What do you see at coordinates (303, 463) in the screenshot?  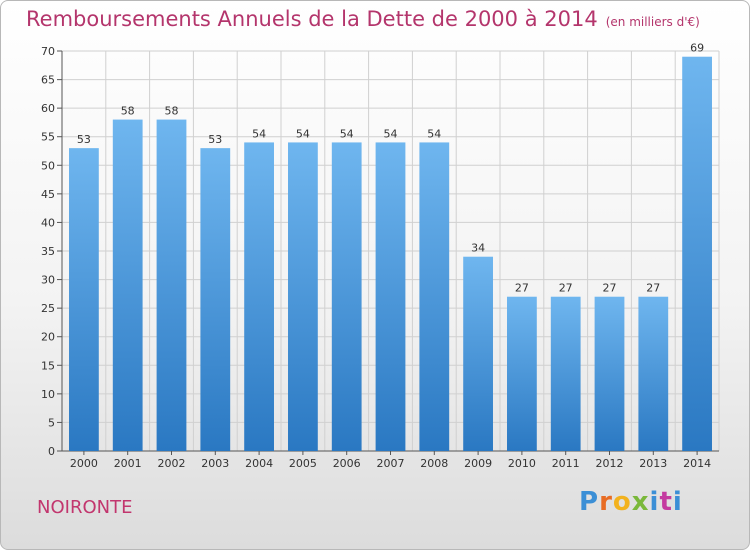 I see `x-tick-label: 2005` at bounding box center [303, 463].